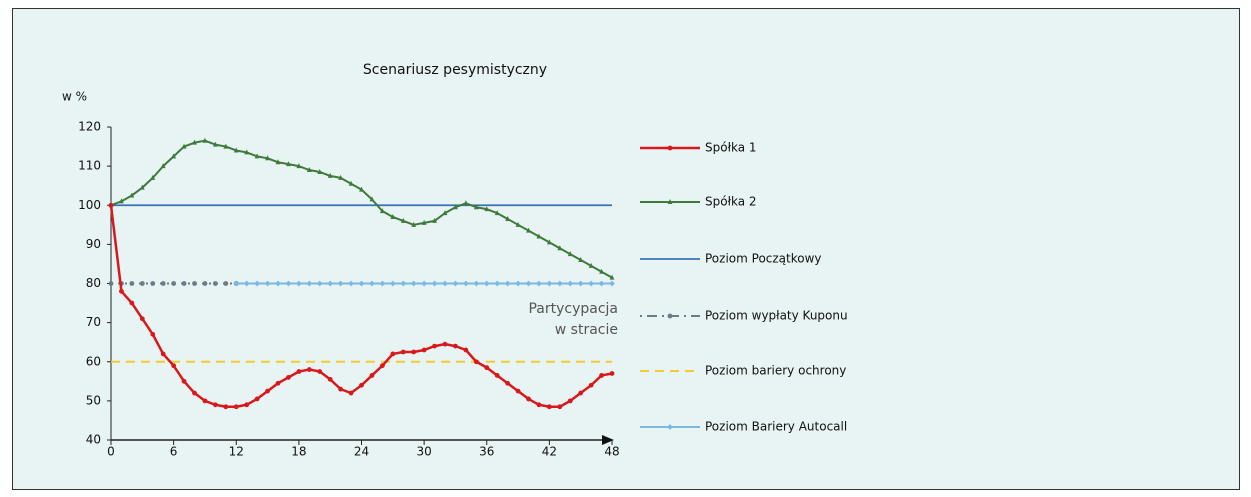  Describe the element at coordinates (174, 452) in the screenshot. I see `x-tick-label: 6` at that location.